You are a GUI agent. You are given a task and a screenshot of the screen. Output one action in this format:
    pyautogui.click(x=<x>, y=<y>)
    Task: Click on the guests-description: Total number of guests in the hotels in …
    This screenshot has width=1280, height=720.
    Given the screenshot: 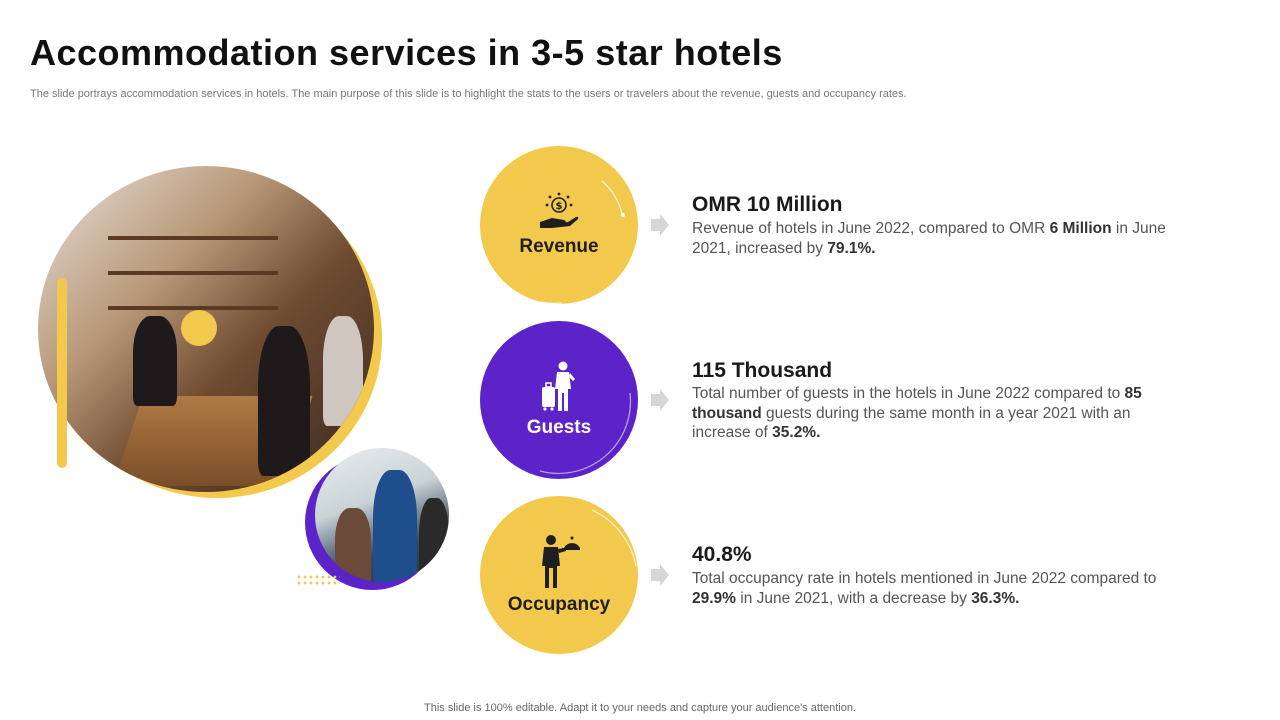 What is the action you would take?
    pyautogui.click(x=917, y=413)
    